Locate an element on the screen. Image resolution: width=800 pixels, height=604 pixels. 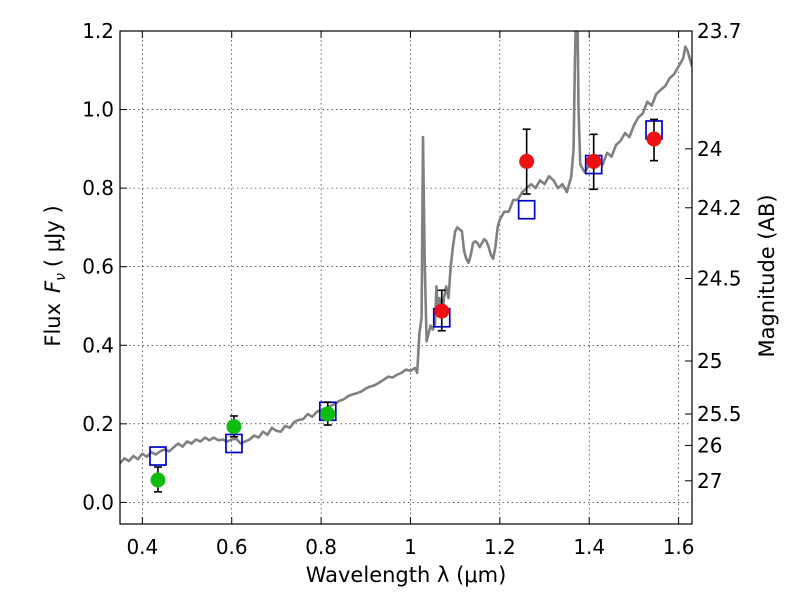
right-tick-label: 24.5 is located at coordinates (719, 278).